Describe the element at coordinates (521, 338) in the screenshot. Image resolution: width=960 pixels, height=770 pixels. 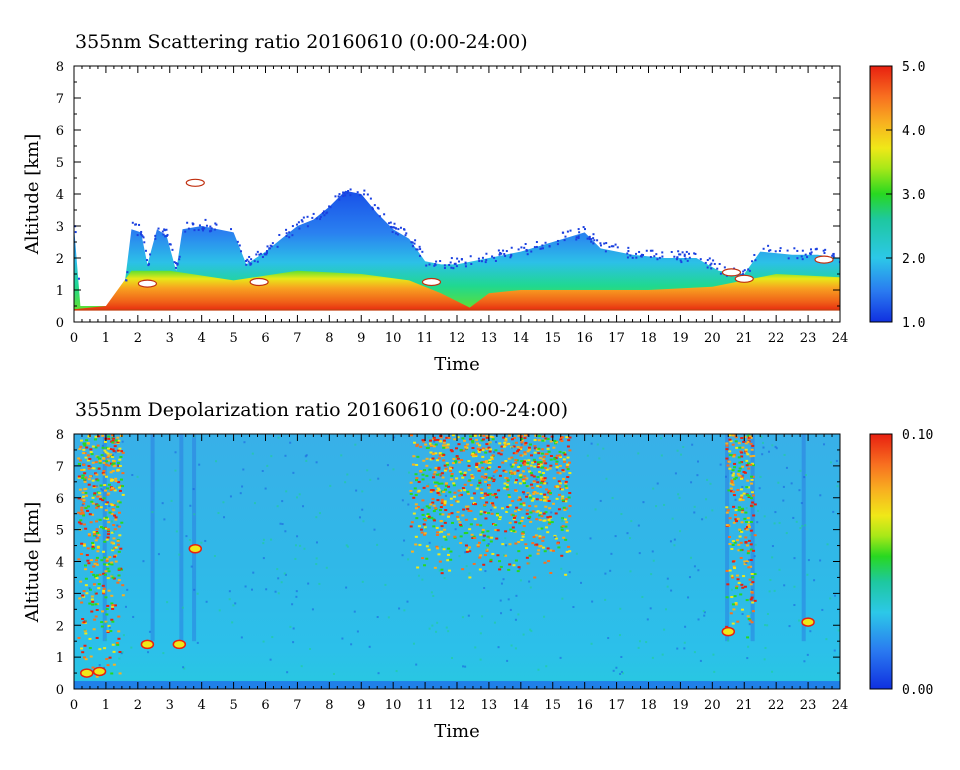
I see `x-tick-label: 14` at that location.